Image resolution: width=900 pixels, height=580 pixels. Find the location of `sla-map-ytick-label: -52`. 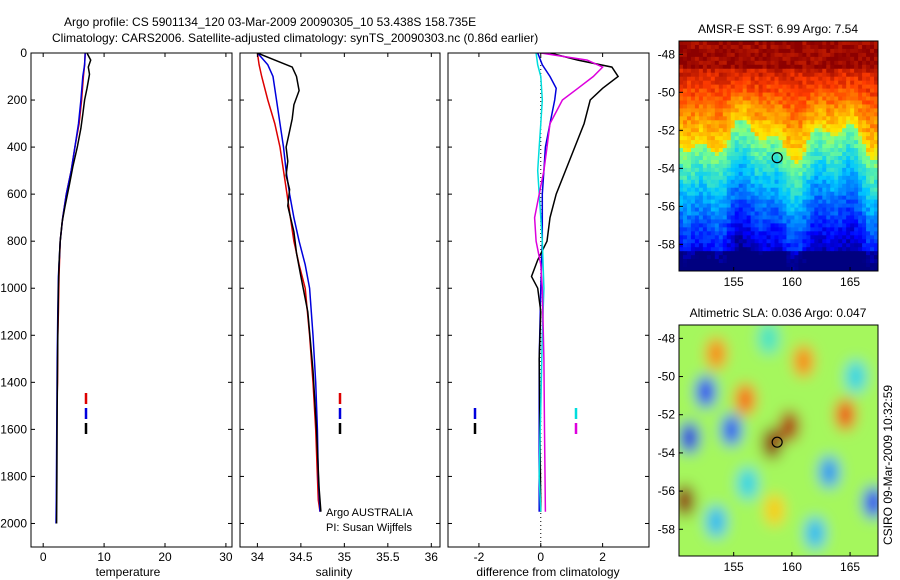

sla-map-ytick-label: -52 is located at coordinates (667, 415).